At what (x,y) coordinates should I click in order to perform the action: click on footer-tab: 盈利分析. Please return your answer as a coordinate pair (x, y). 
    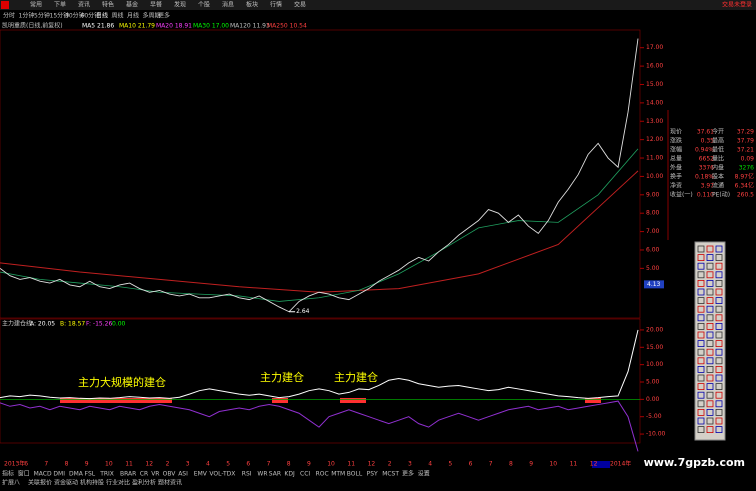
    Looking at the image, I should click on (144, 483).